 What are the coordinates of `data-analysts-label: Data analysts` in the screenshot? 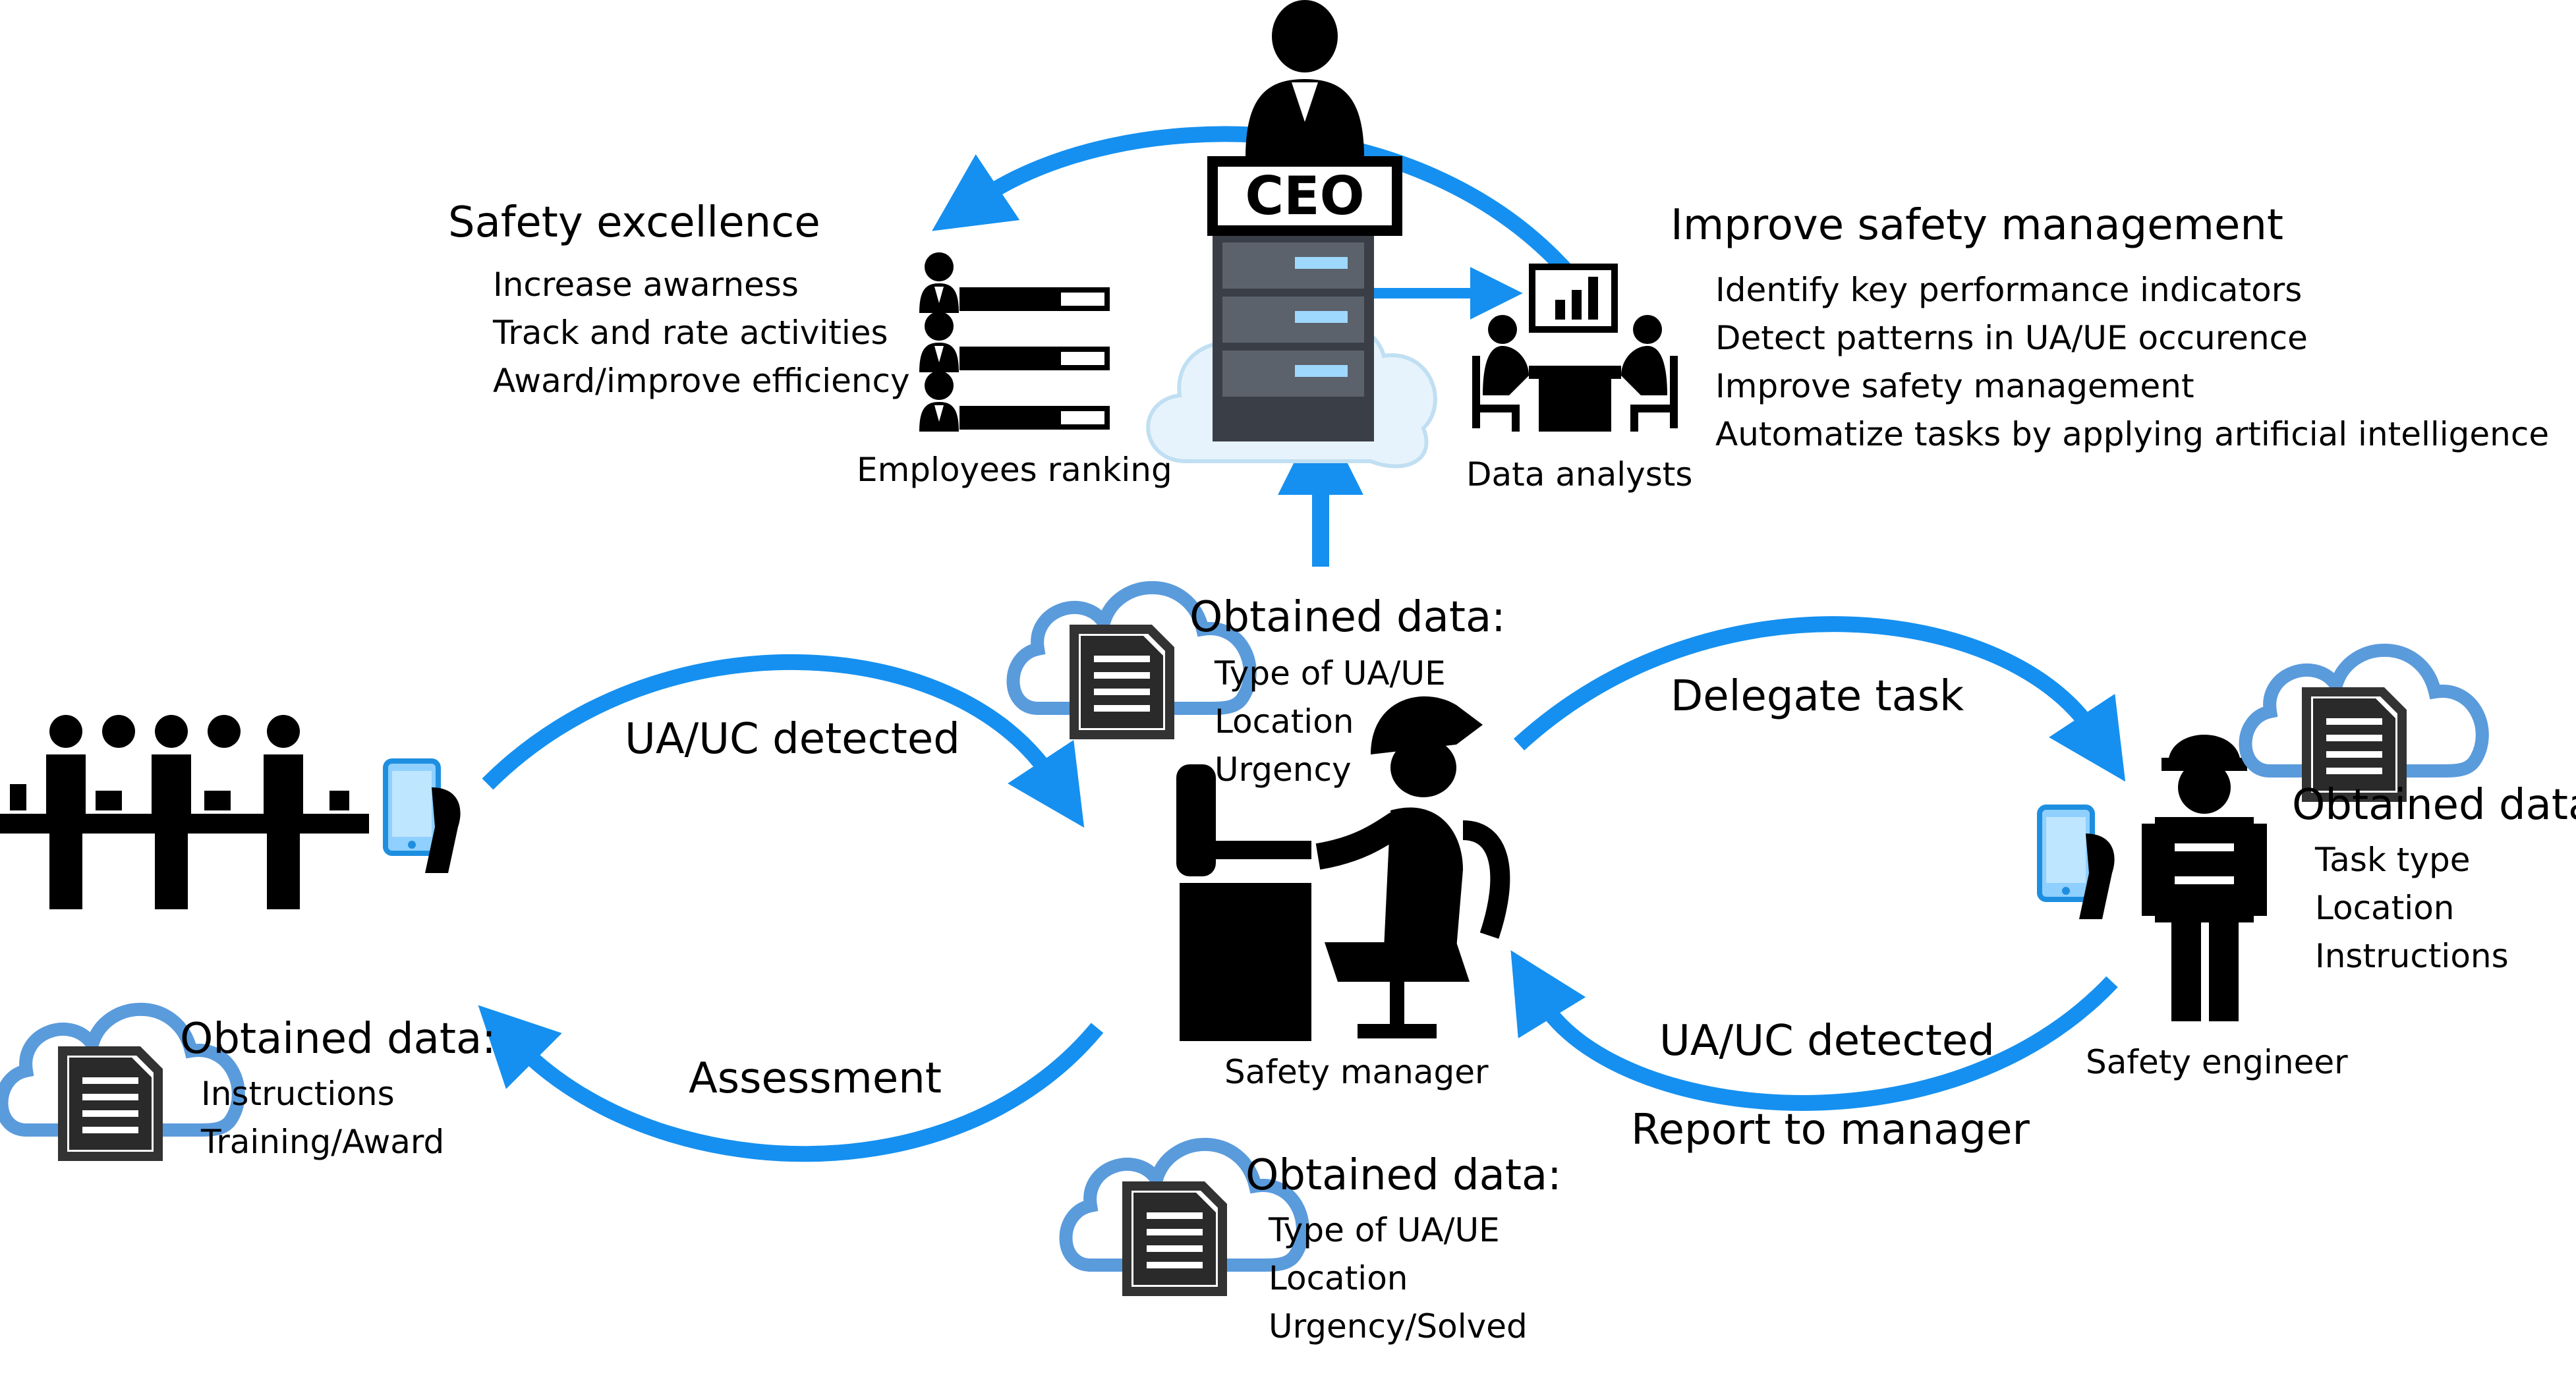 It's located at (1580, 474).